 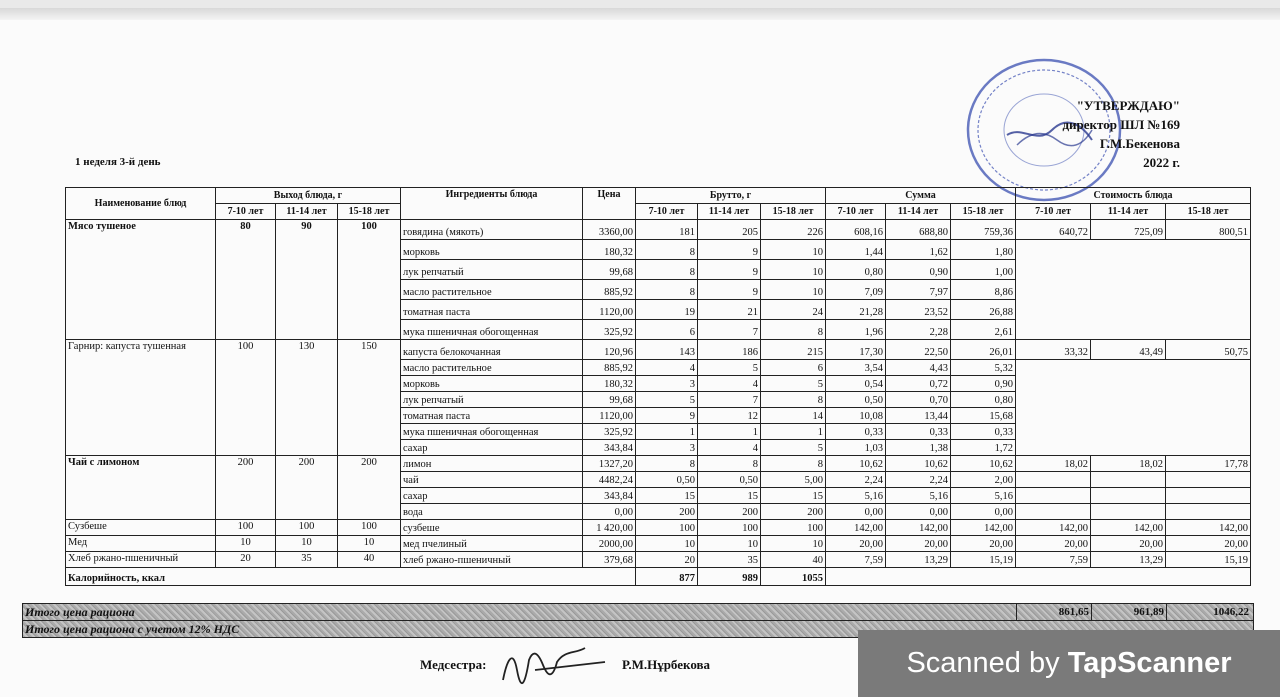 I want to click on watermark-prefix: Scanned by, so click(x=987, y=663).